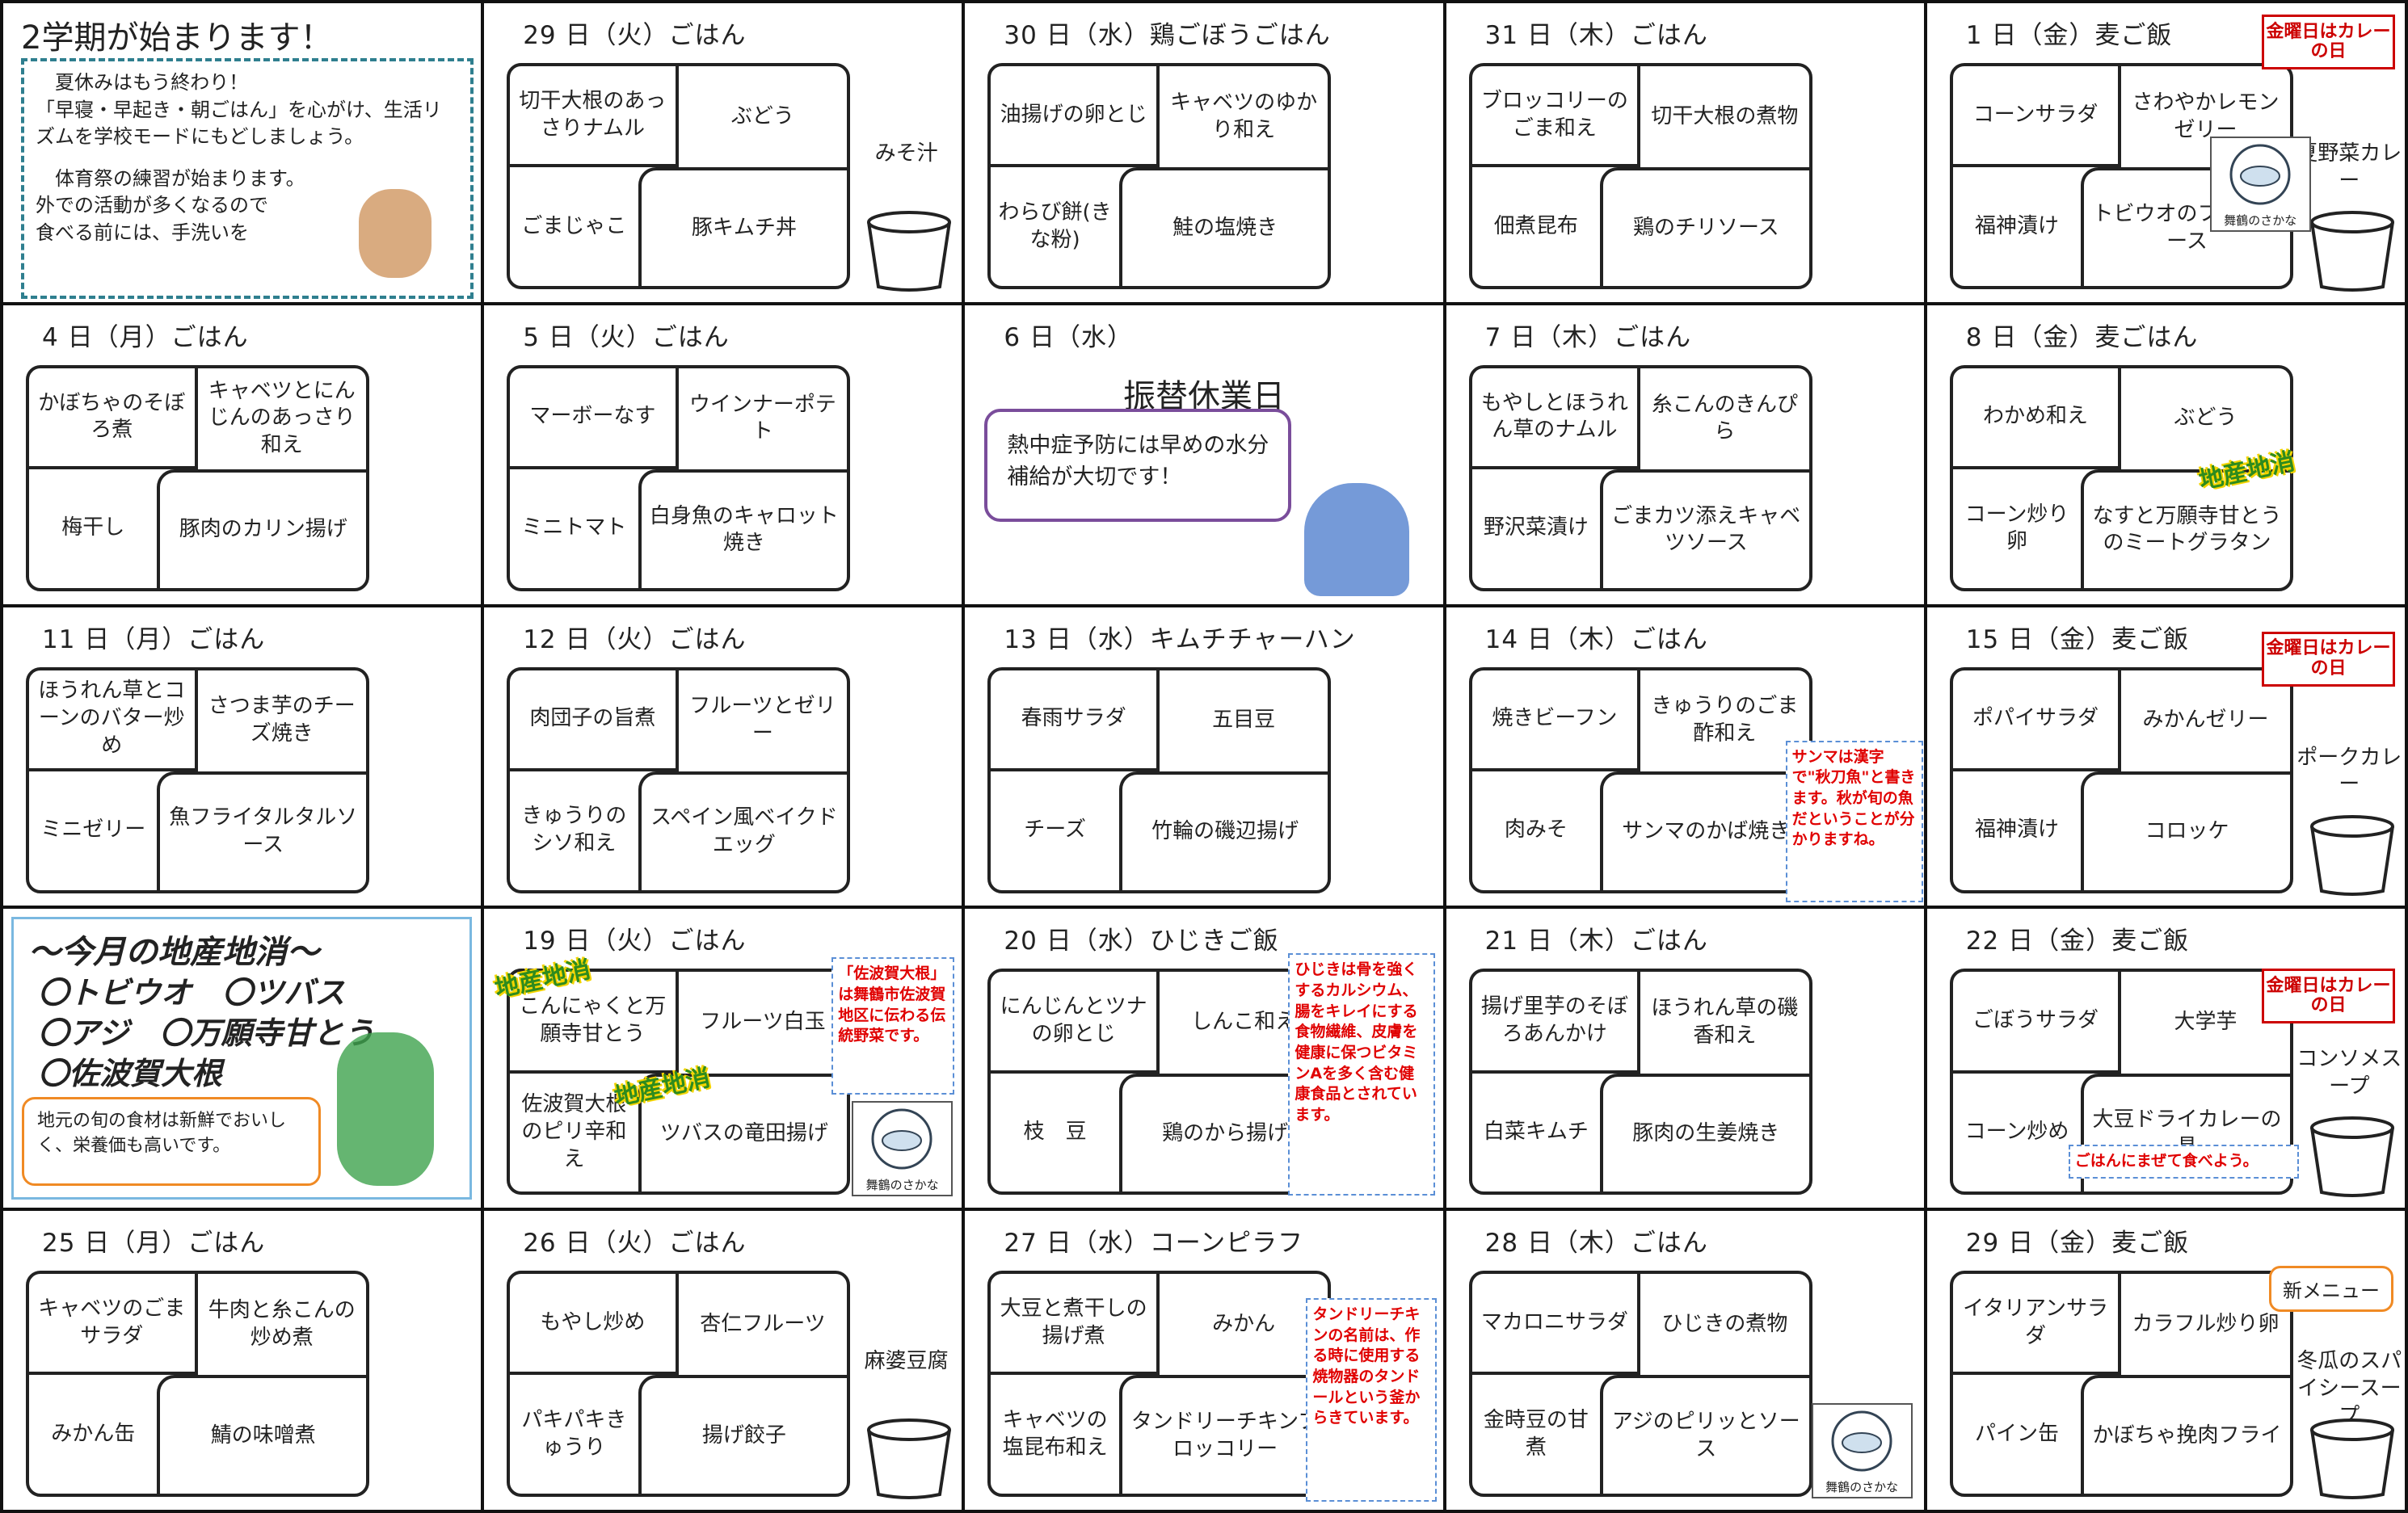 The width and height of the screenshot is (2408, 1513). Describe the element at coordinates (763, 1323) in the screenshot. I see `dish: 杏仁フルーツ` at that location.